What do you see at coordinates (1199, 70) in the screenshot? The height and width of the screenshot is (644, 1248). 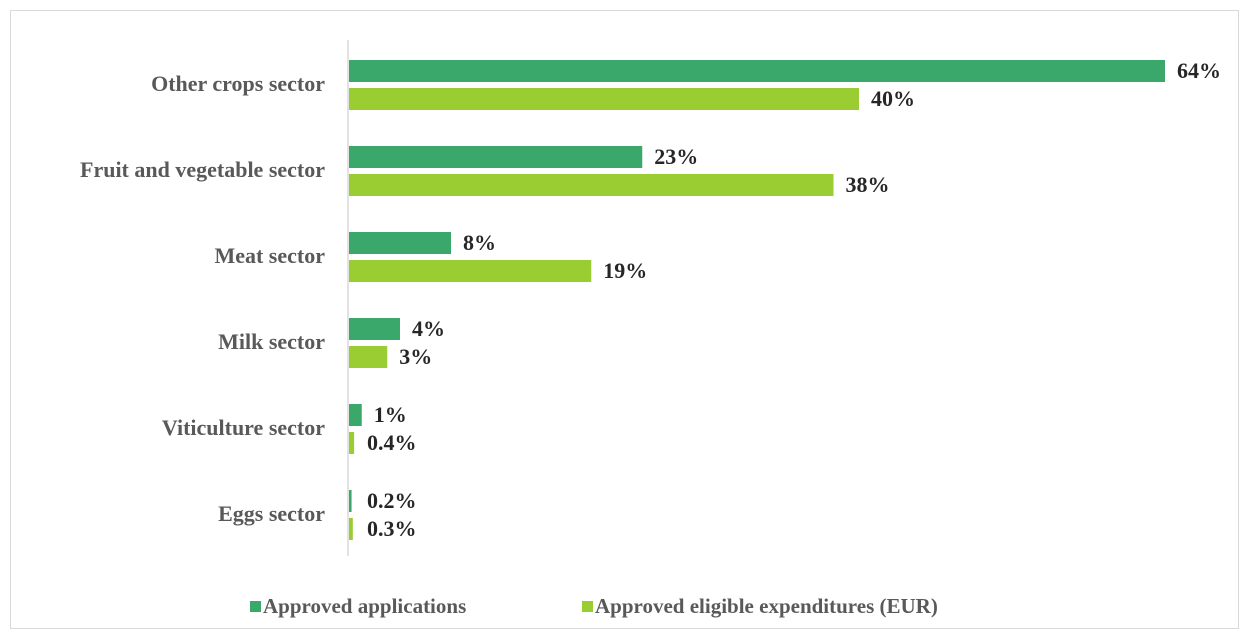 I see `value-label: 64%` at bounding box center [1199, 70].